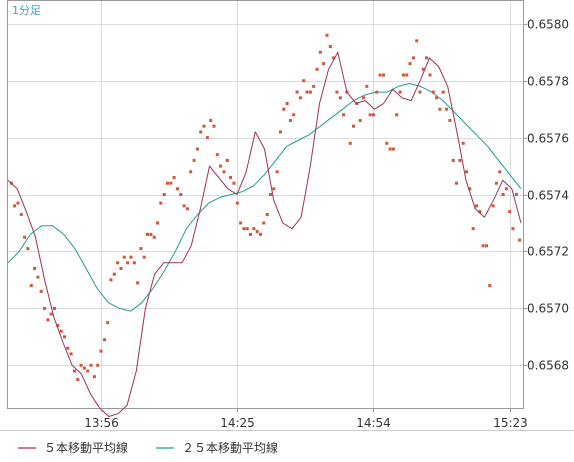 The image size is (574, 462). What do you see at coordinates (548, 252) in the screenshot?
I see `y-tick-label: 0.6572` at bounding box center [548, 252].